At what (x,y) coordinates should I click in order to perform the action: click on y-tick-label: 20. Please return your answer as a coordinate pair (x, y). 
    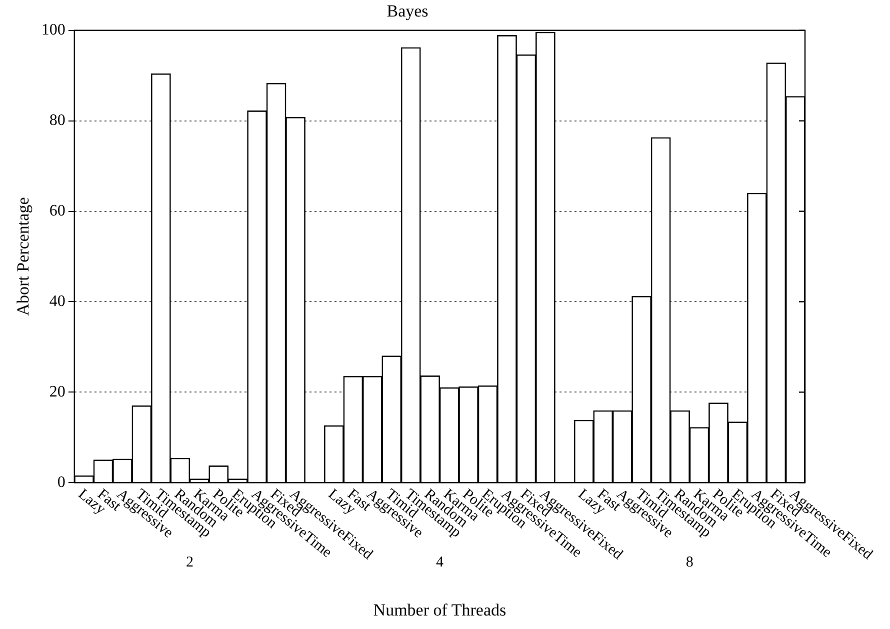
    Looking at the image, I should click on (57, 391).